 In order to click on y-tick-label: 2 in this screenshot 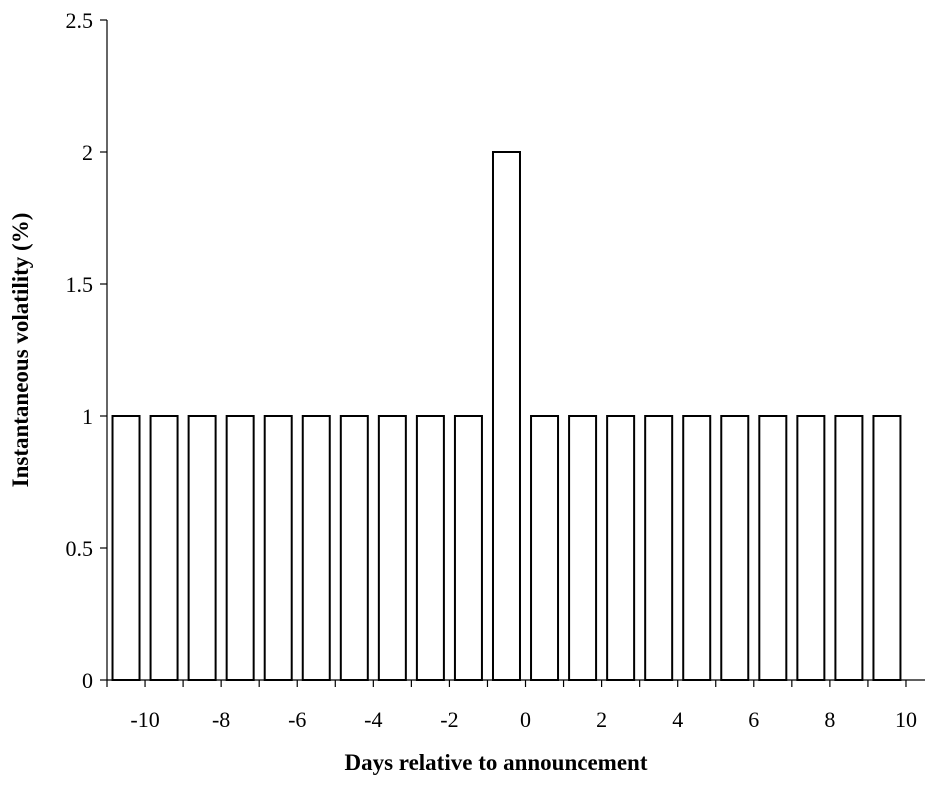, I will do `click(87, 152)`.